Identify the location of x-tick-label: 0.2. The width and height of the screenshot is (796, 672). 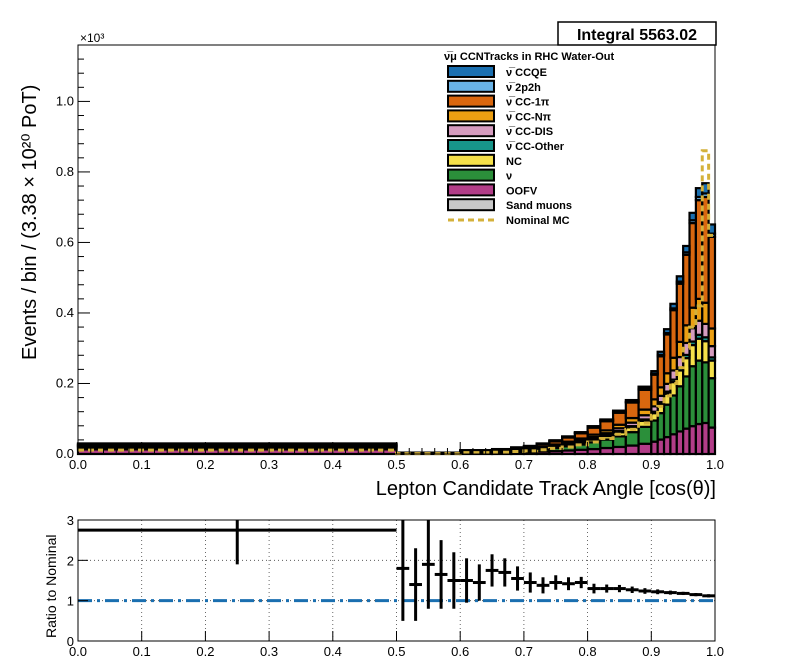
(205, 464).